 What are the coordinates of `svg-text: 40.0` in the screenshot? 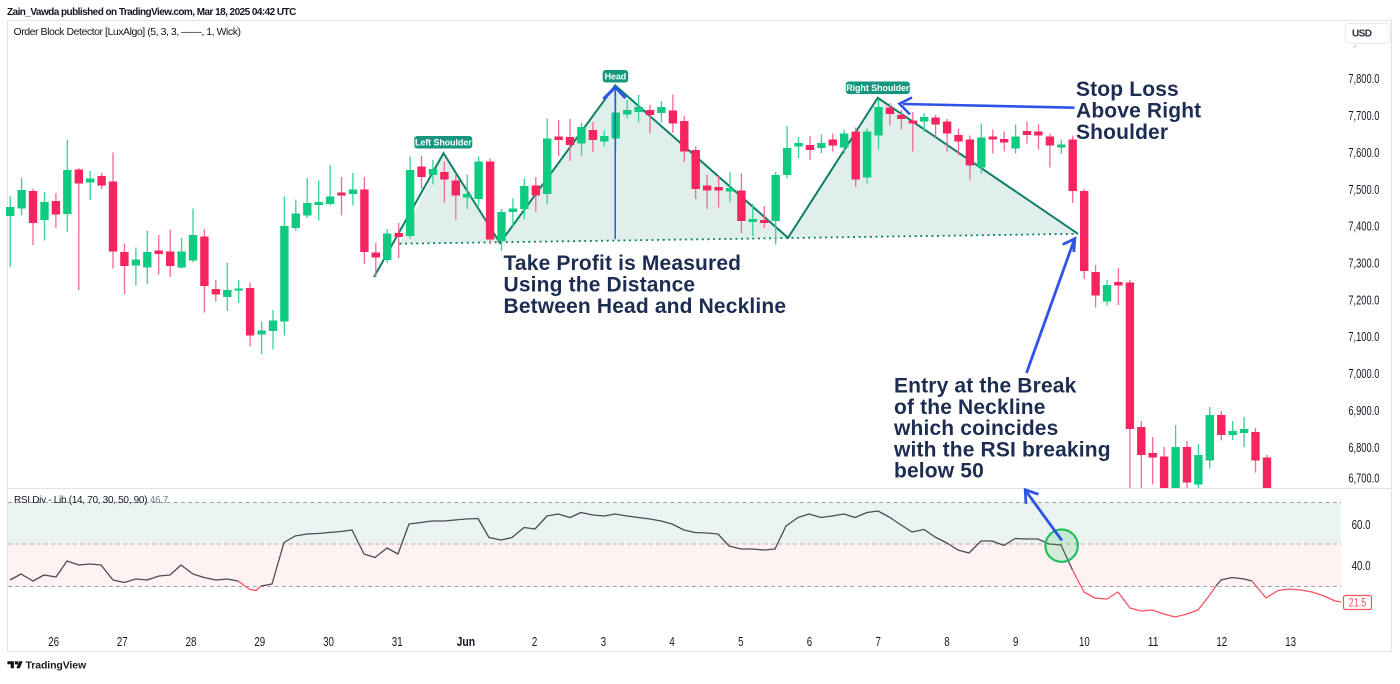 It's located at (1361, 565).